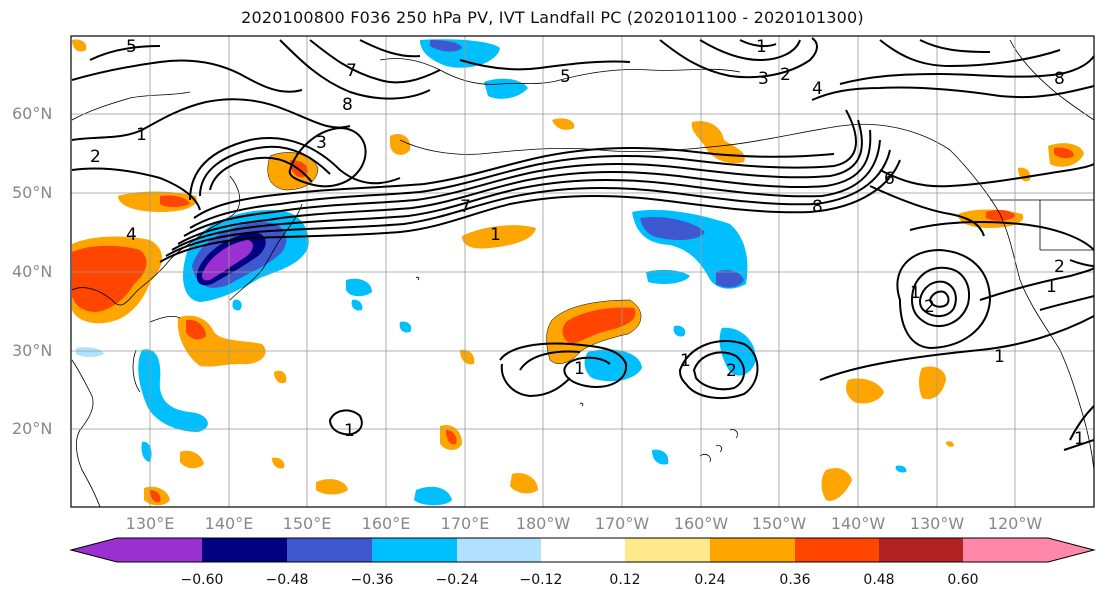 This screenshot has width=1105, height=601. I want to click on colorbar-tick-label: 0.60, so click(963, 580).